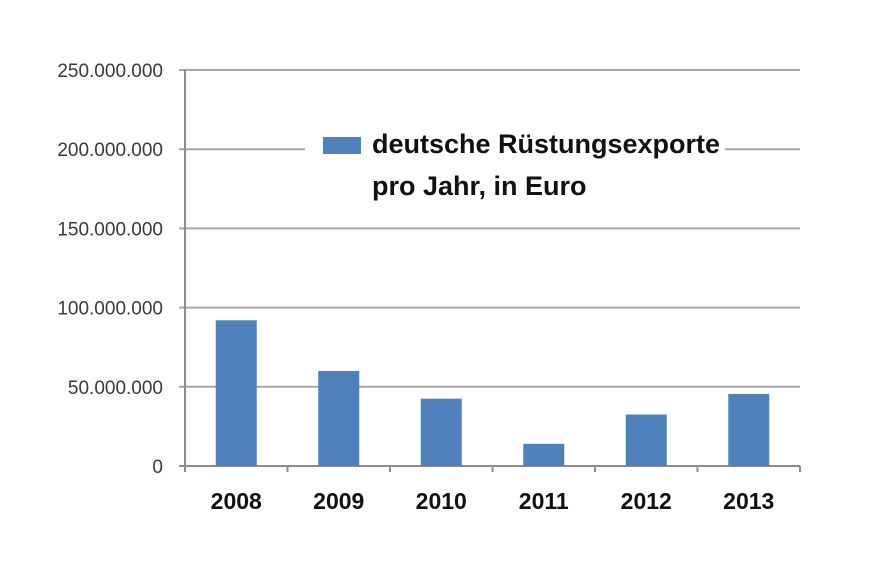  What do you see at coordinates (110, 150) in the screenshot?
I see `y-tick-label: 200.000.000` at bounding box center [110, 150].